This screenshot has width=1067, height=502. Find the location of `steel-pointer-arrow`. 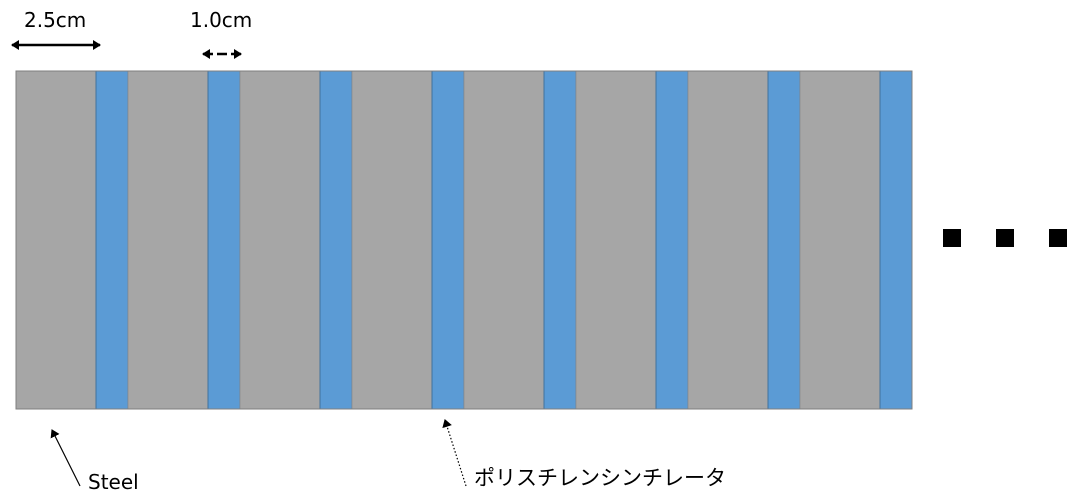

steel-pointer-arrow is located at coordinates (65, 458).